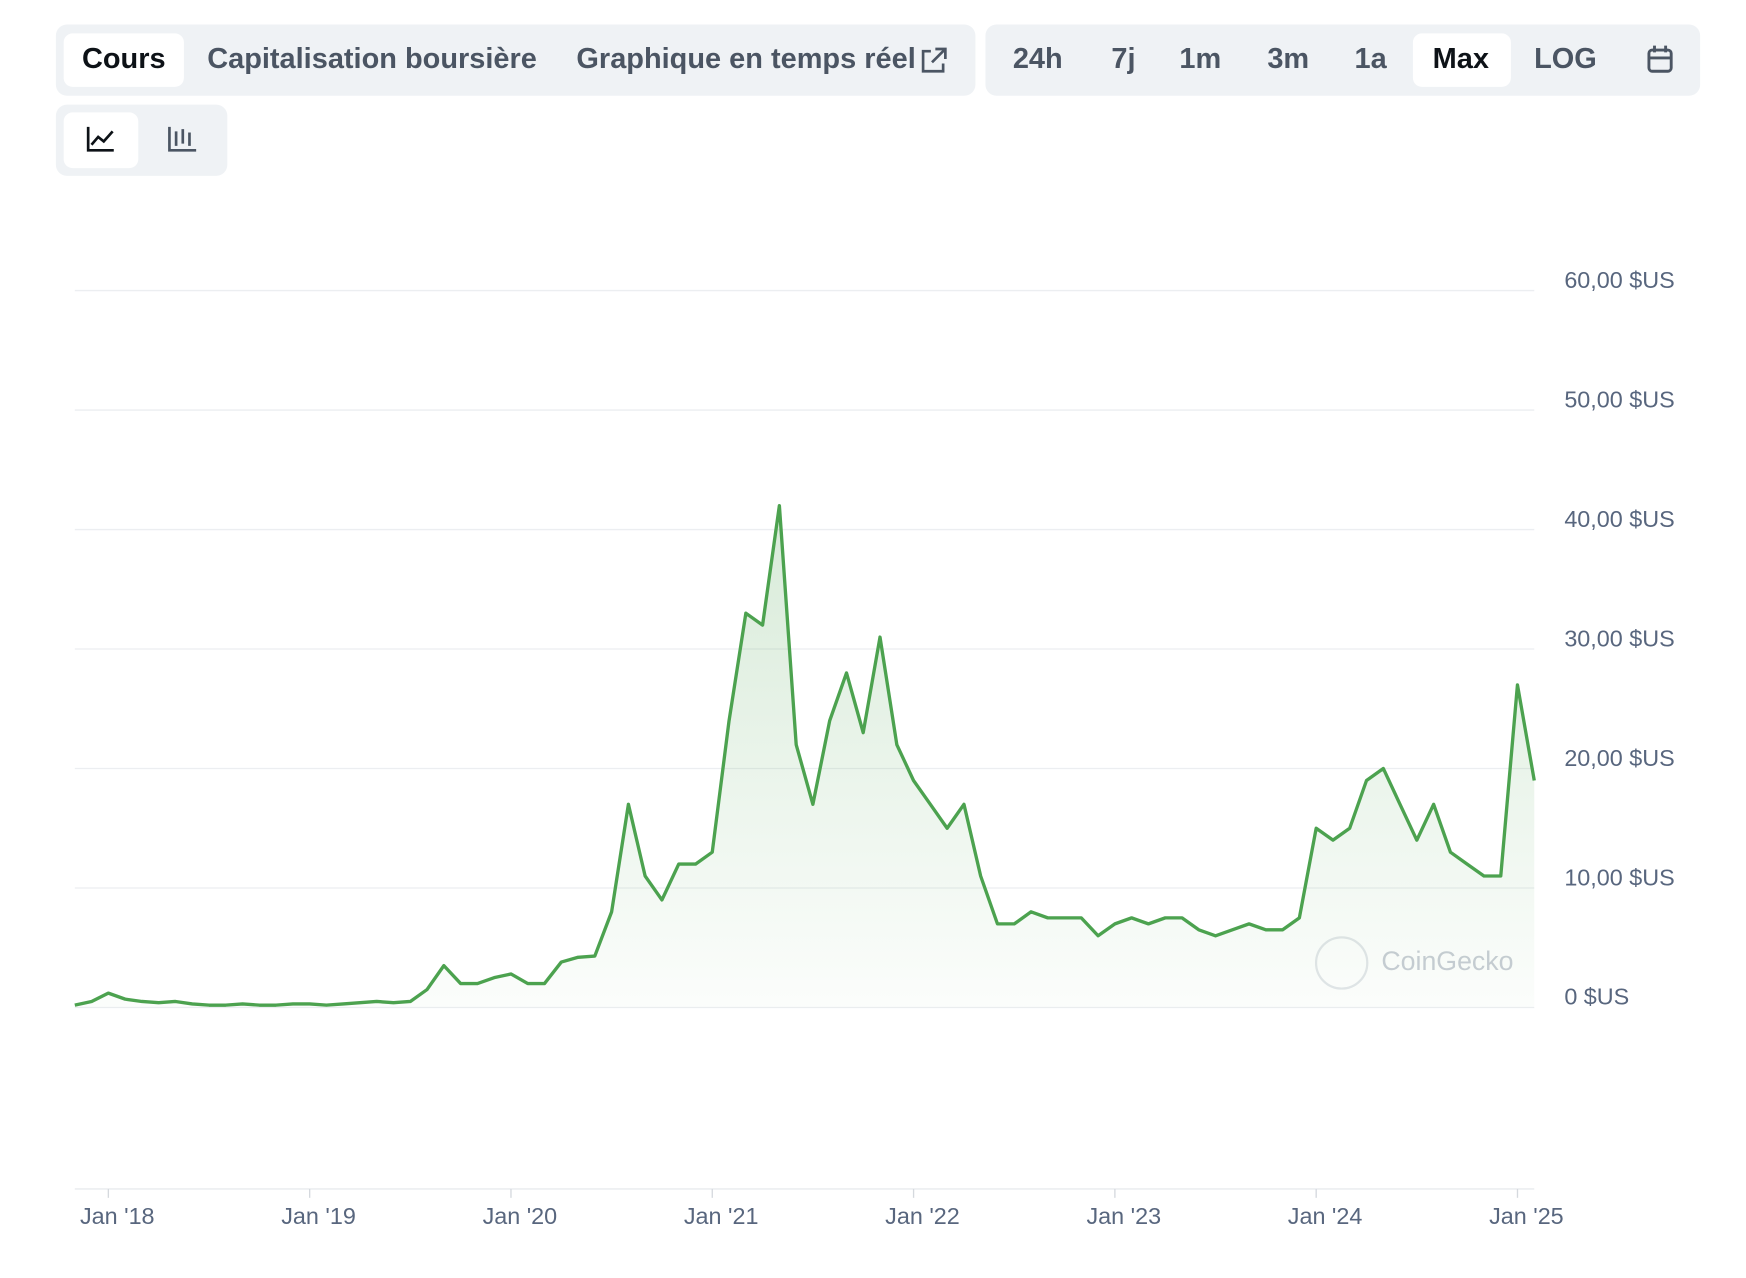 The height and width of the screenshot is (1278, 1746). What do you see at coordinates (1619, 280) in the screenshot?
I see `y-tick-label: 60,00 $US` at bounding box center [1619, 280].